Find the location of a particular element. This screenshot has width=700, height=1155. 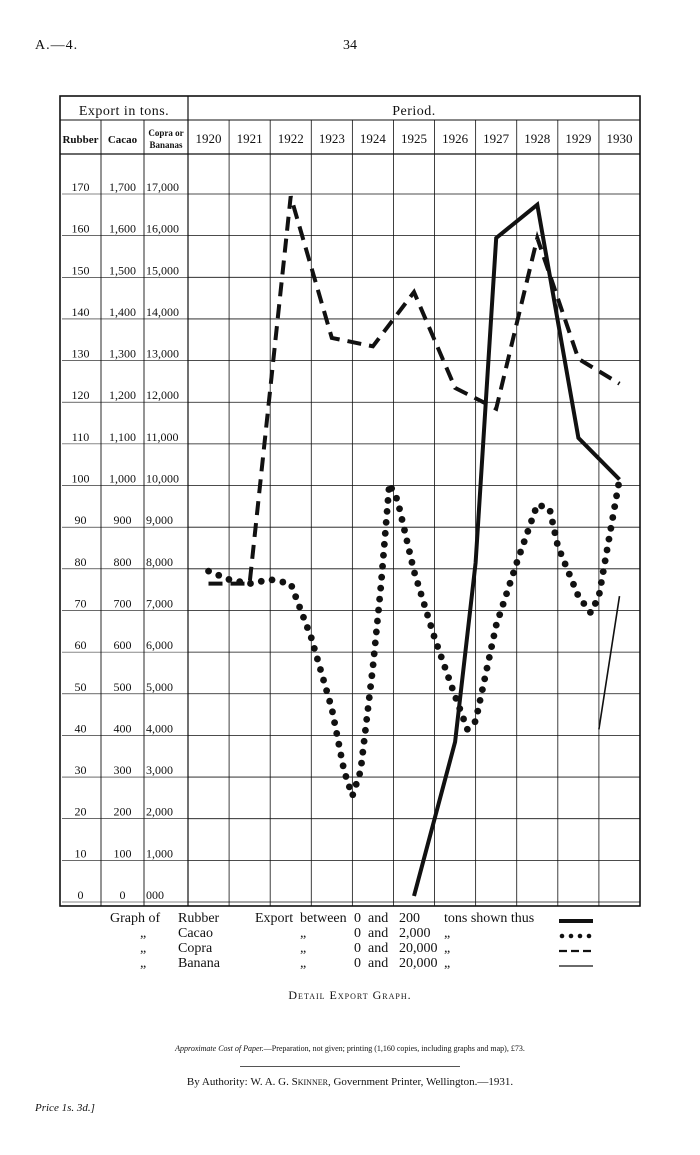

year-label-1923: 1923 is located at coordinates (332, 138).